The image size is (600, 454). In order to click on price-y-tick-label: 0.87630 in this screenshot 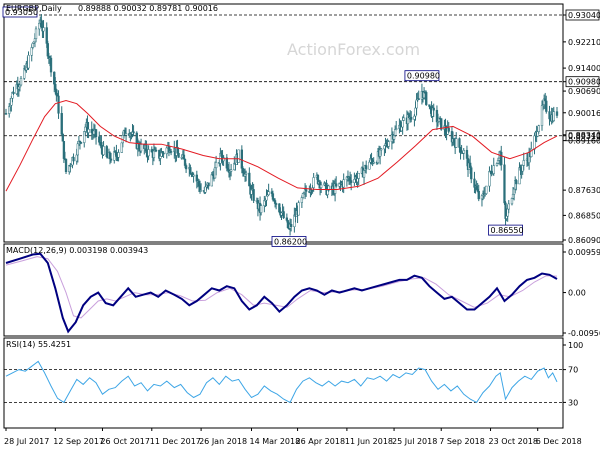, I will do `click(584, 190)`.